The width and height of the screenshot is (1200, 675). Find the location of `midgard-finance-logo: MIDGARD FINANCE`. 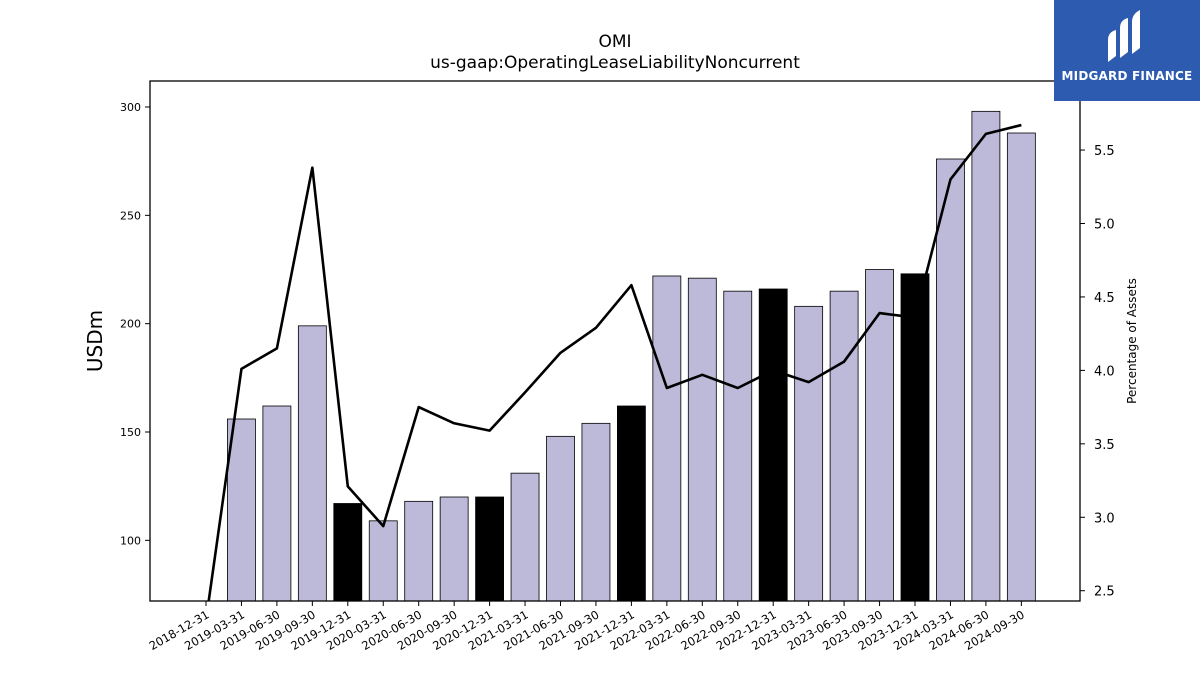

midgard-finance-logo: MIDGARD FINANCE is located at coordinates (1127, 50).